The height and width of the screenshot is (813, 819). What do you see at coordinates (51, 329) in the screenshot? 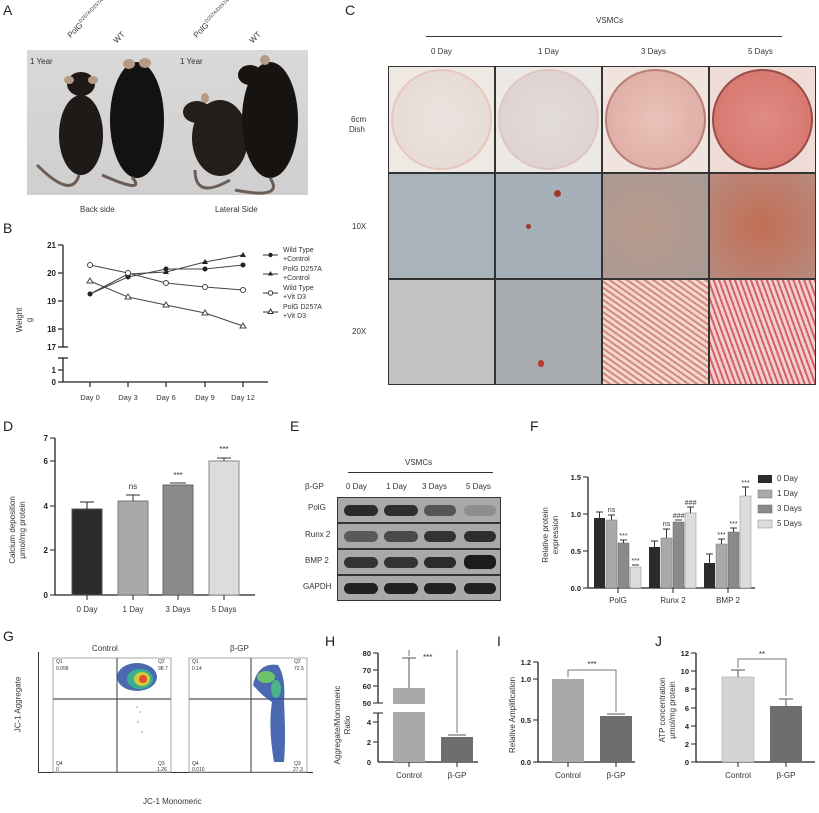
I see `svg-text: 18` at bounding box center [51, 329].